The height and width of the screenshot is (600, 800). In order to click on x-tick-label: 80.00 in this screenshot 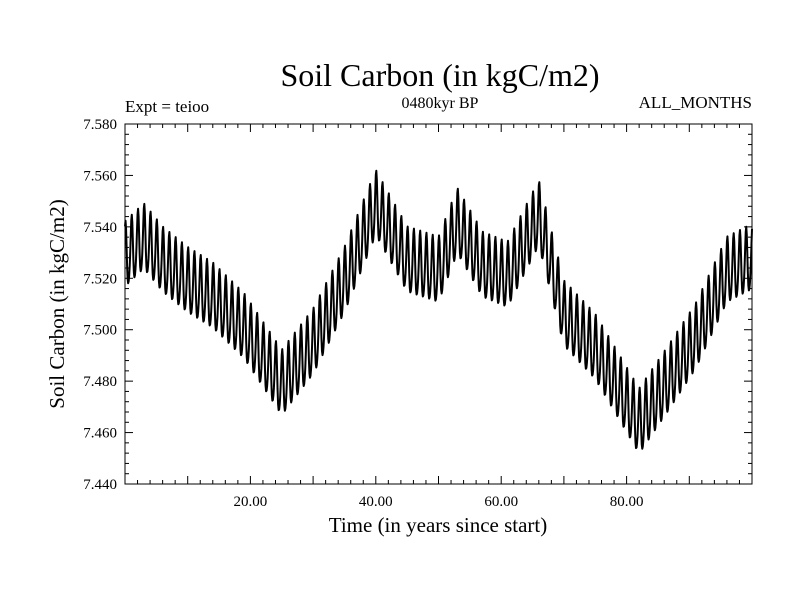, I will do `click(627, 502)`.